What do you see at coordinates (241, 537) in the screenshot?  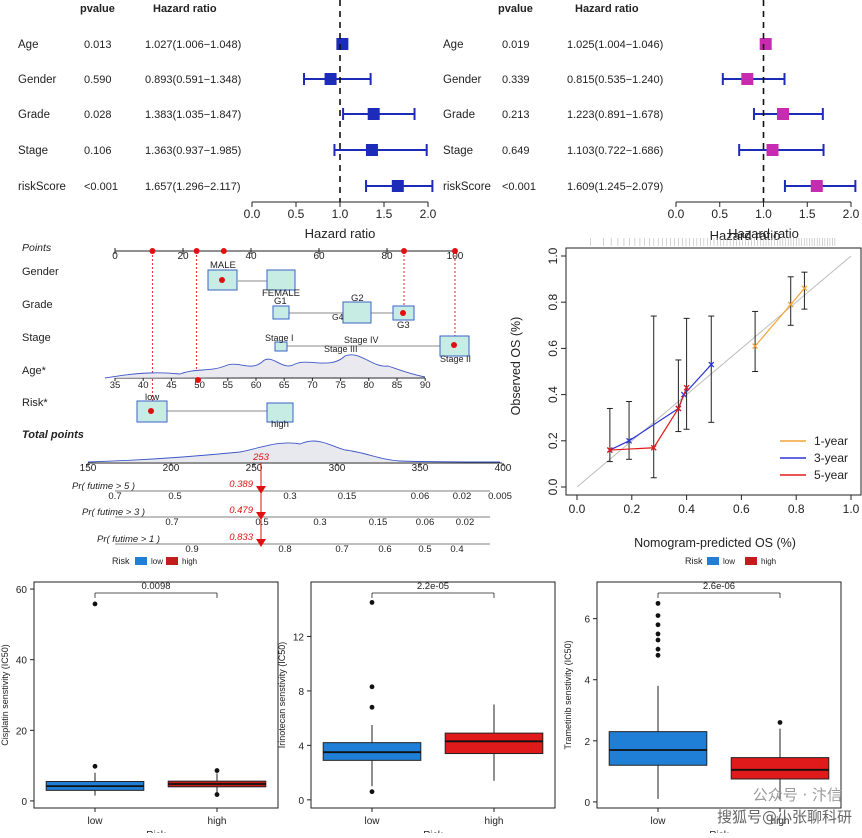 I see `nomo-surv-value: 0.833` at bounding box center [241, 537].